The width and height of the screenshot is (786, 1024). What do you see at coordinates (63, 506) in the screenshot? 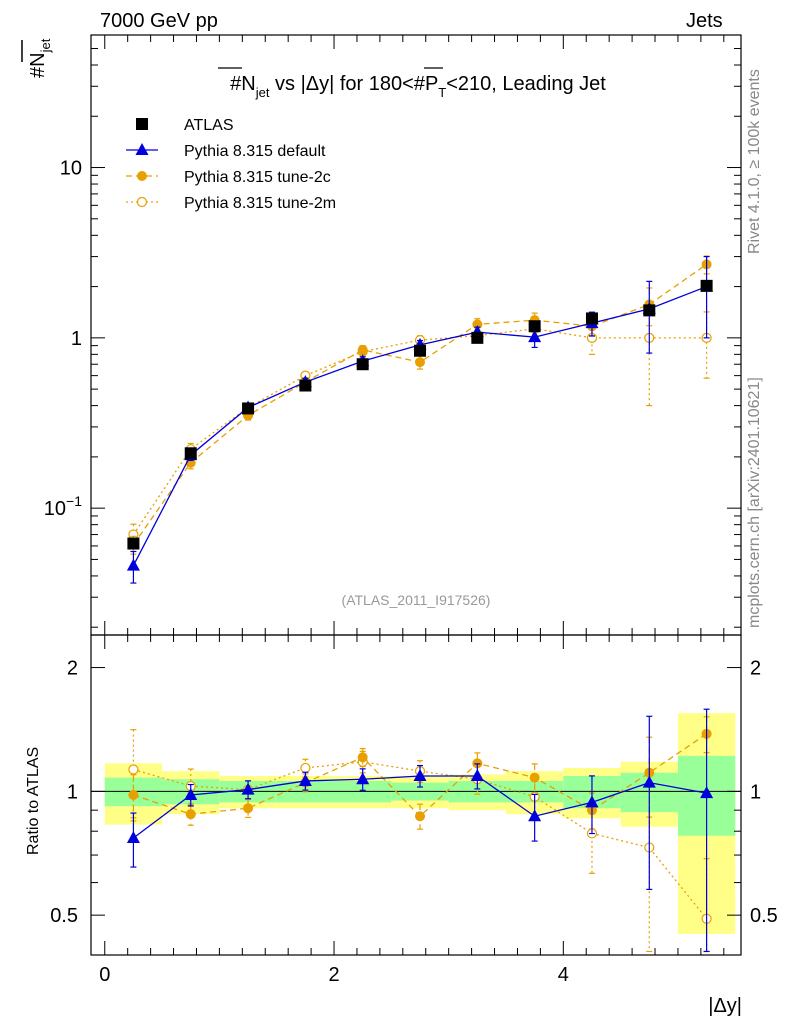
I see `y-tick-label: 10−1` at bounding box center [63, 506].